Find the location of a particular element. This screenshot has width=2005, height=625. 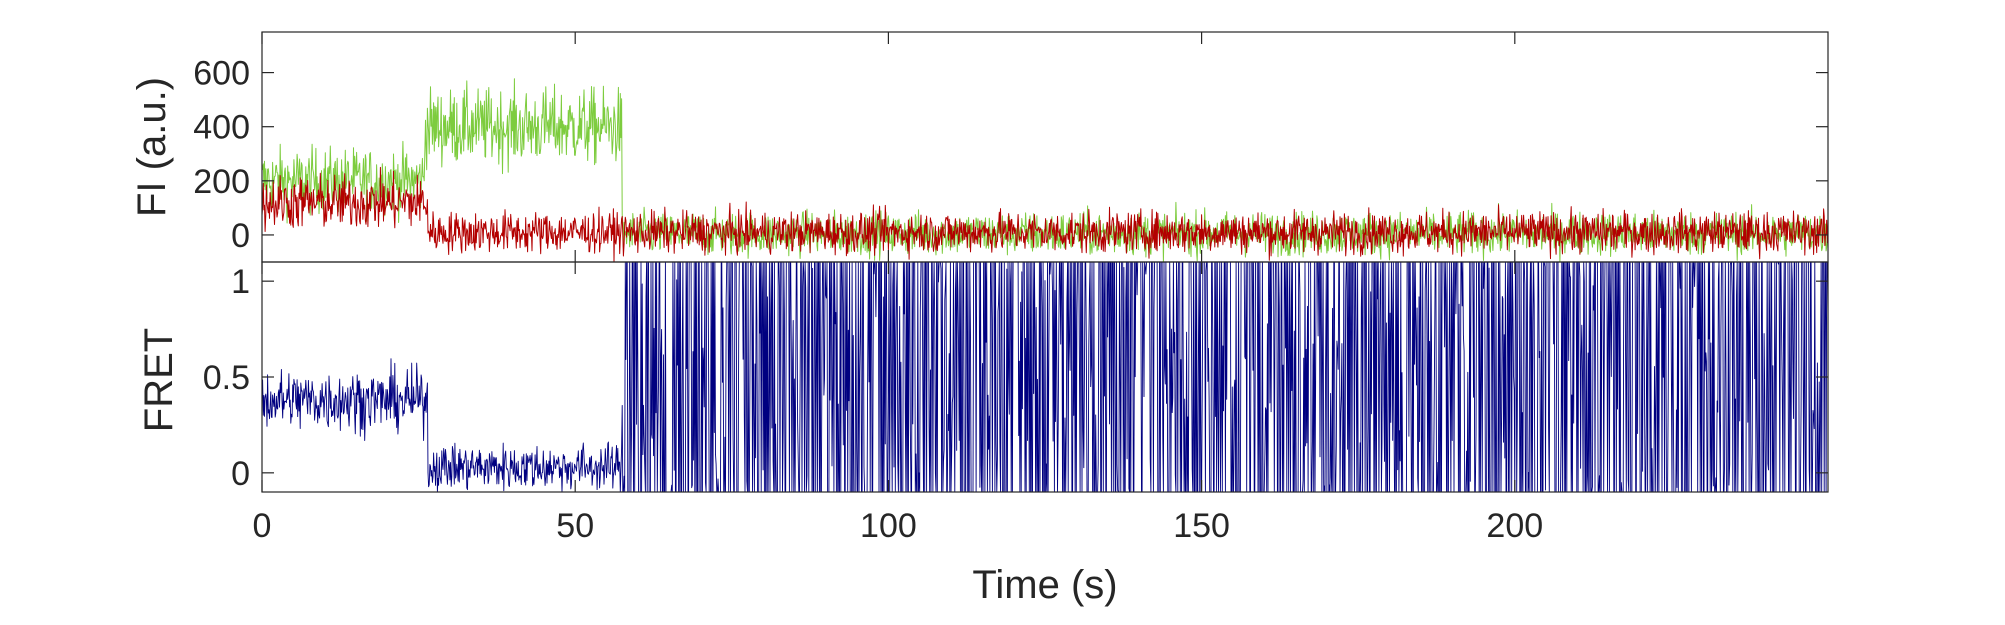

fi-y-tick-label-3: 600 is located at coordinates (221, 74).